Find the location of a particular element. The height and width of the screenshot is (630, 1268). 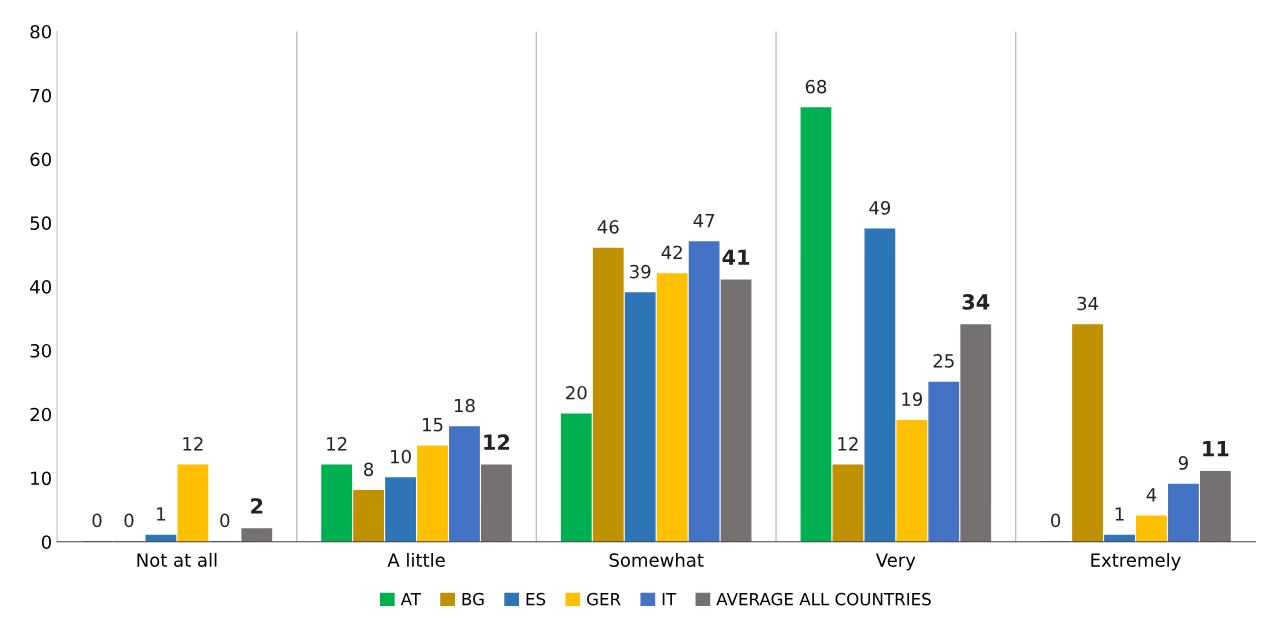

y-tick-label: 10 is located at coordinates (41, 478).